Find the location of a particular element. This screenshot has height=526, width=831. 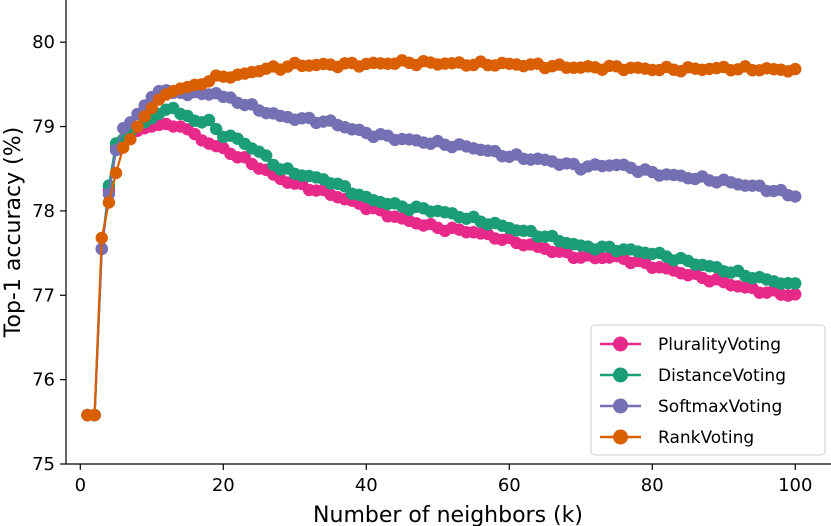

y-tick-label: 78 is located at coordinates (43, 211).